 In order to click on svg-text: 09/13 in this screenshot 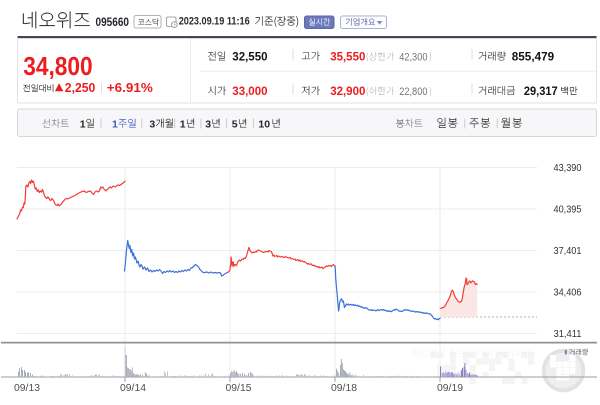, I will do `click(27, 388)`.